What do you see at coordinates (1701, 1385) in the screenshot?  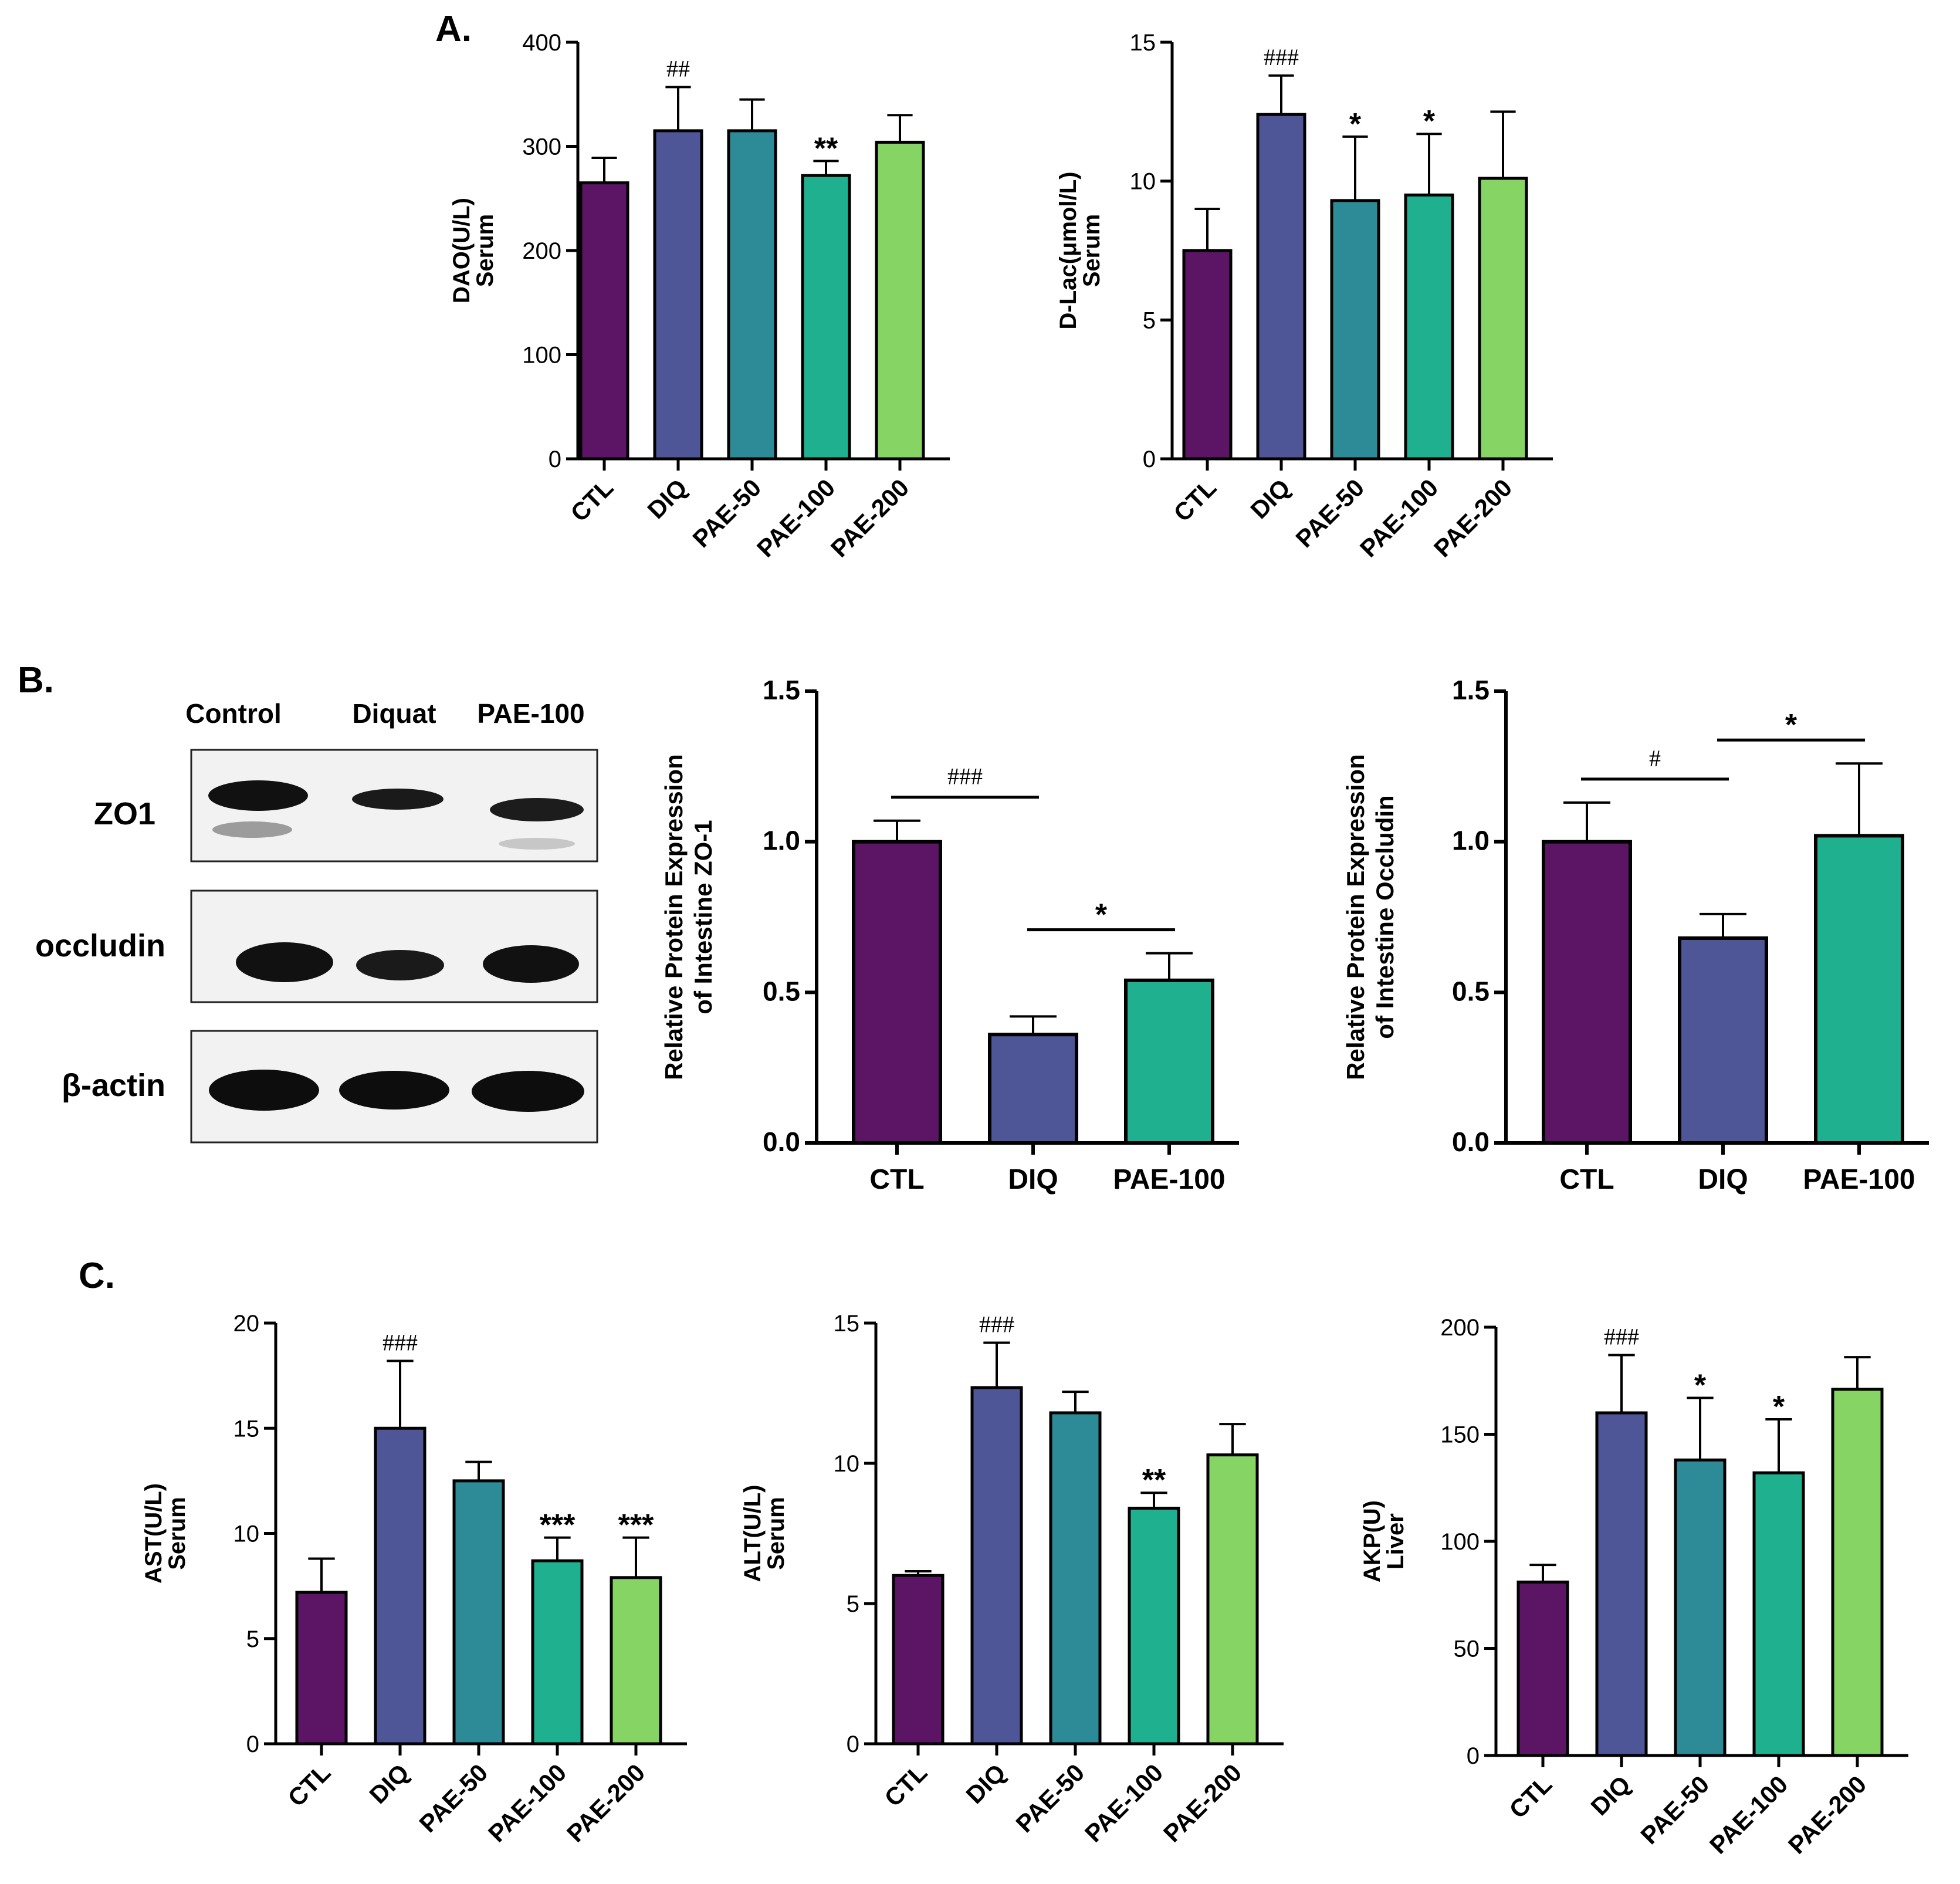 I see `significance-label-pae-50: *` at bounding box center [1701, 1385].